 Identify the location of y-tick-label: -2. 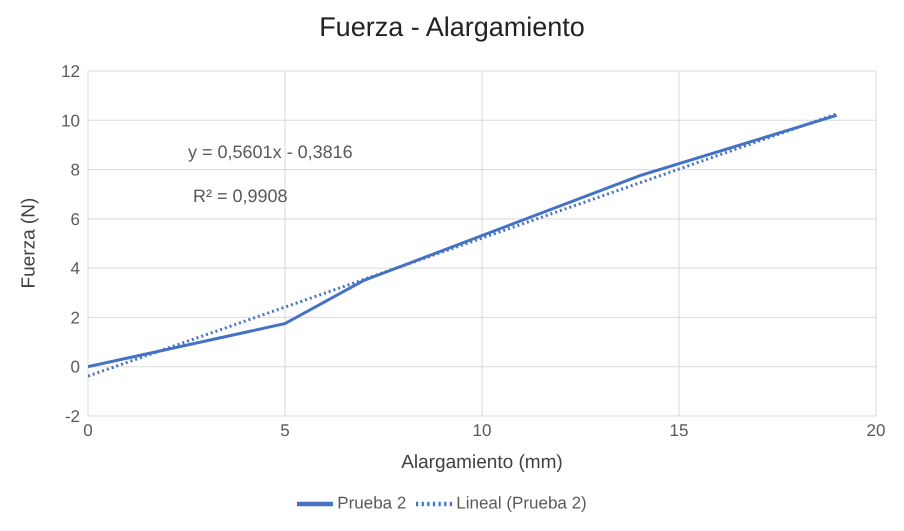
(72, 416).